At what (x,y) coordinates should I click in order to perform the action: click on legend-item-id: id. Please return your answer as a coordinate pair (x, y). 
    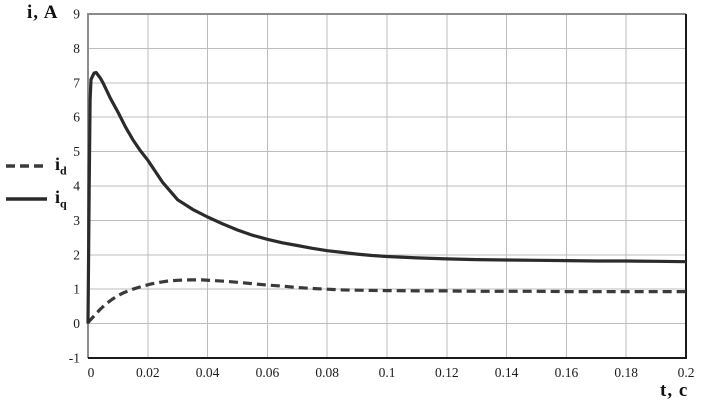
    Looking at the image, I should click on (36, 166).